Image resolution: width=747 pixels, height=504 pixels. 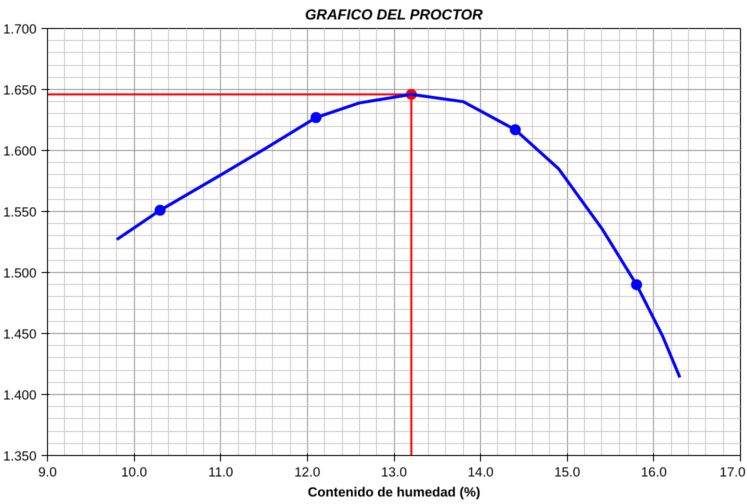 What do you see at coordinates (20, 90) in the screenshot?
I see `y-tick-label: 1.650` at bounding box center [20, 90].